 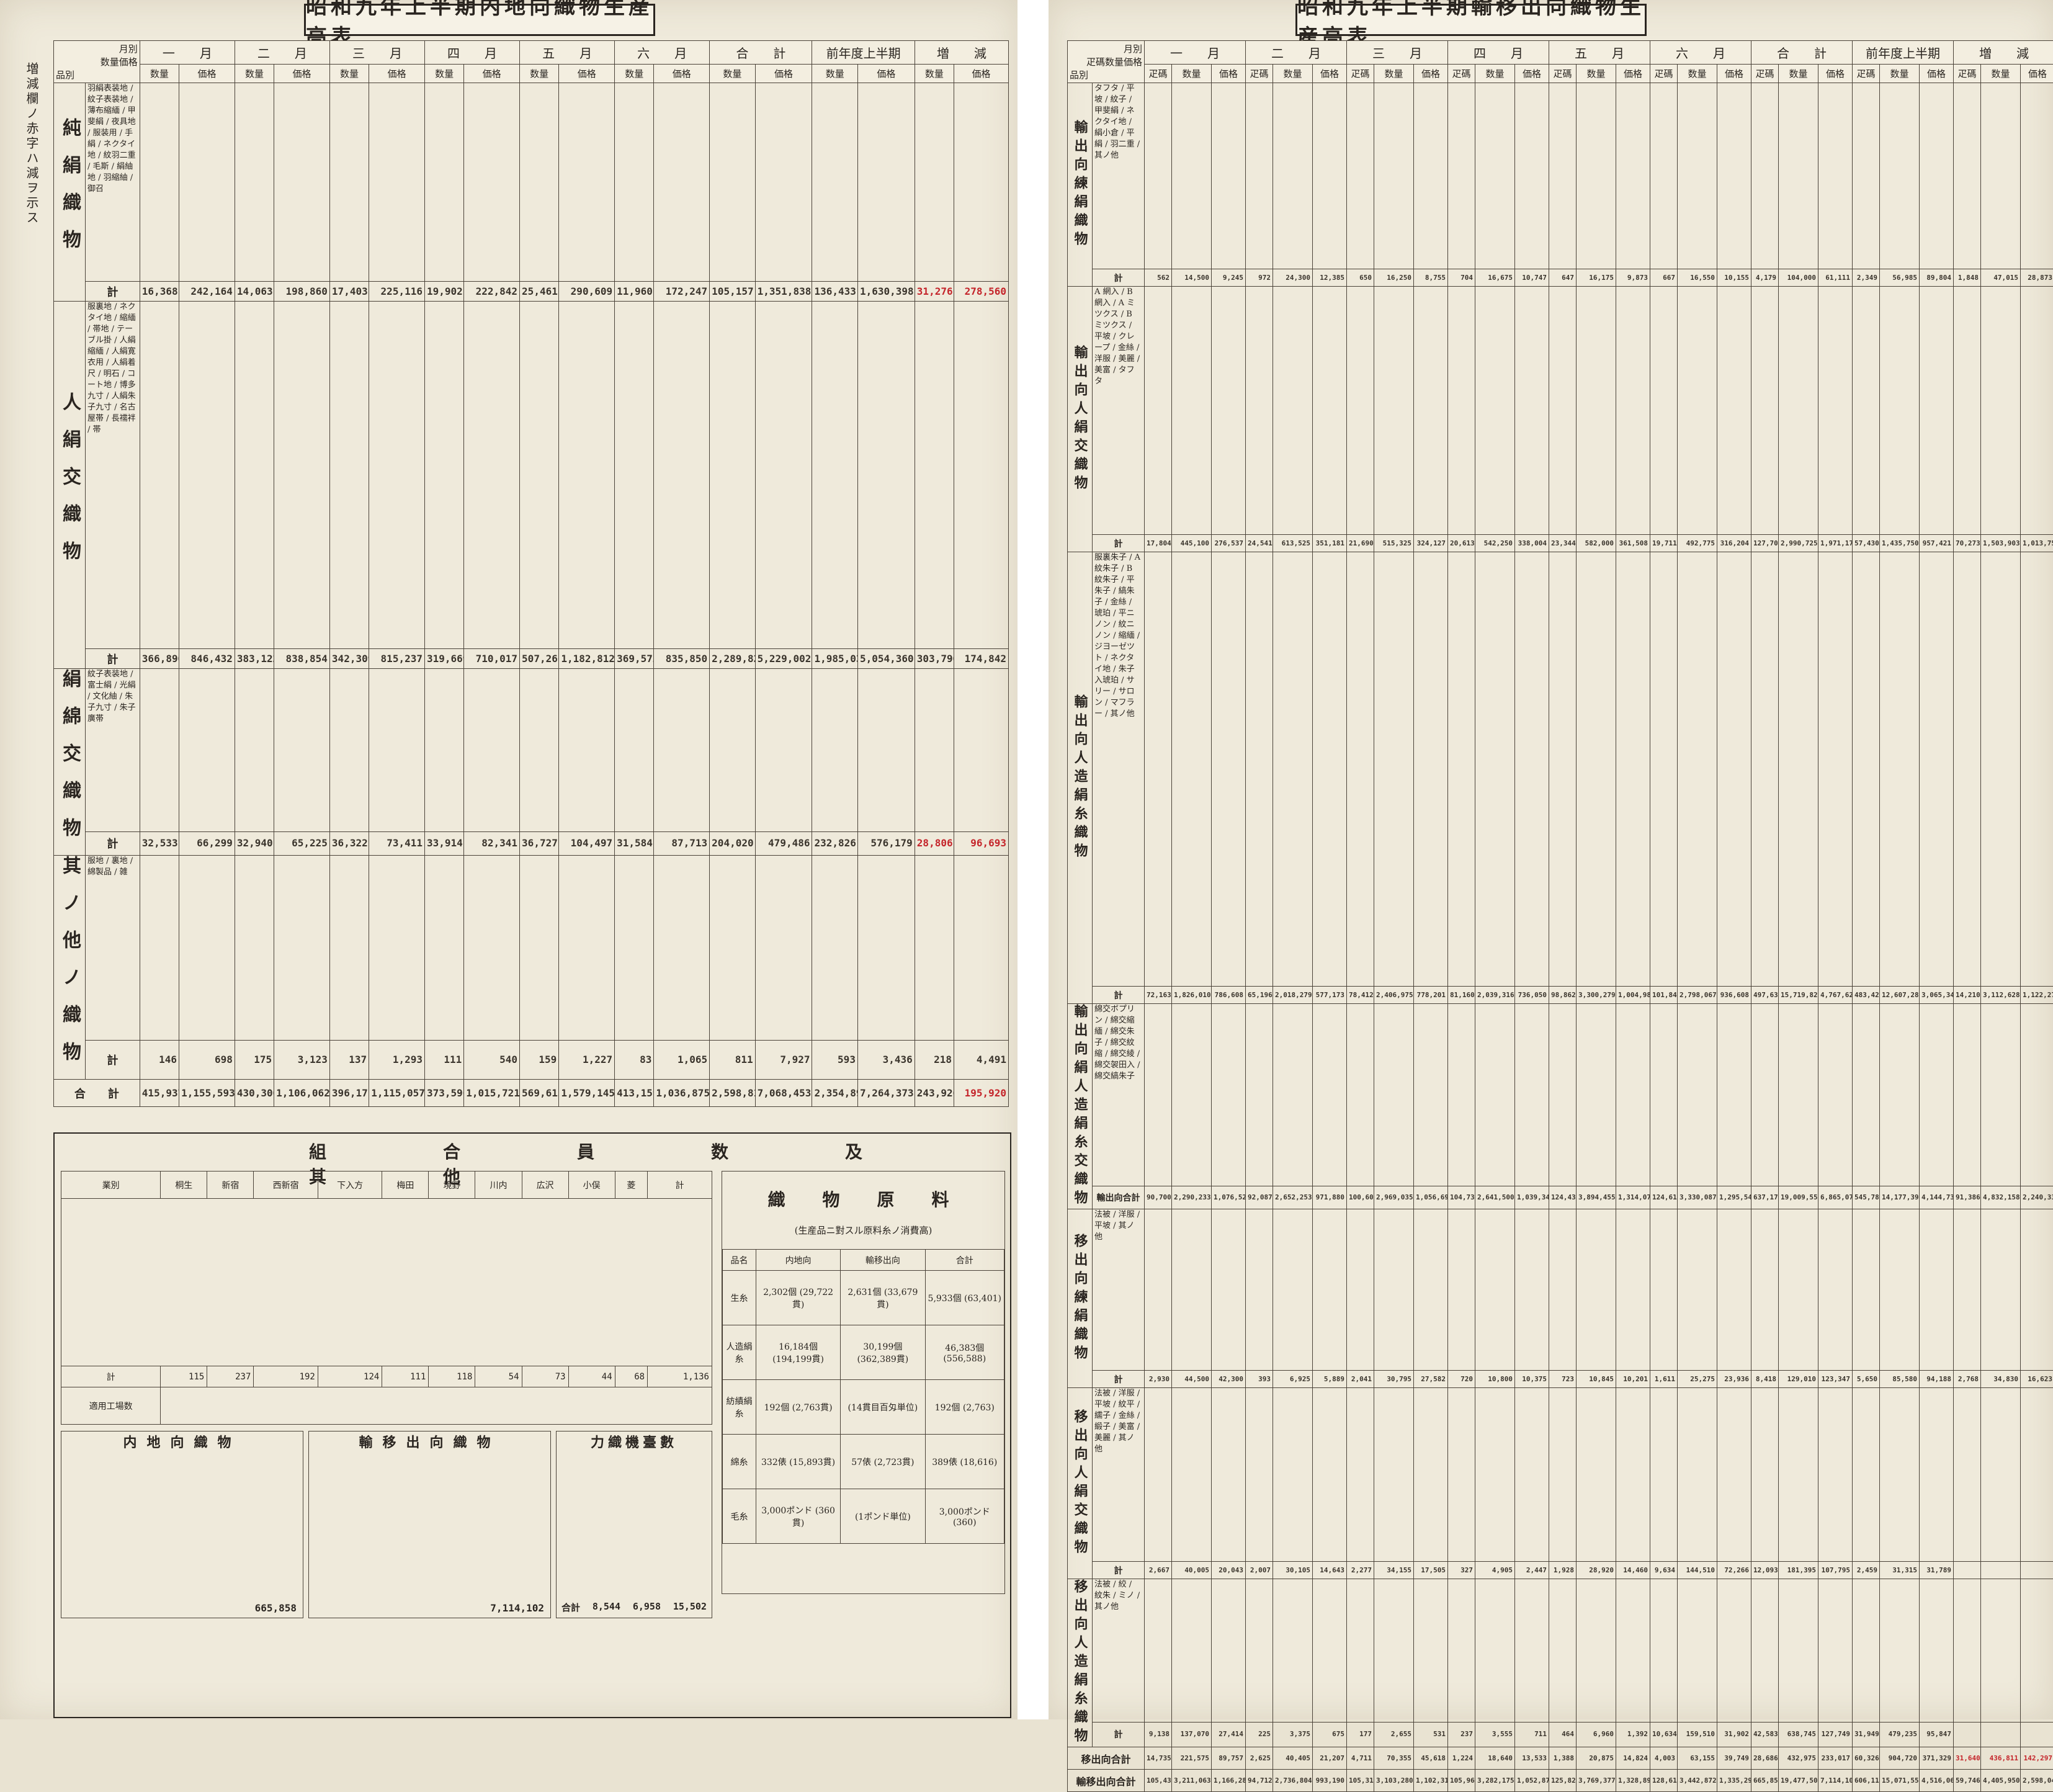 What do you see at coordinates (531, 948) in the screenshot?
I see `group-detail-row: 其ノ他ノ織物服地 / 裏地 / 綿製品 / 雑` at bounding box center [531, 948].